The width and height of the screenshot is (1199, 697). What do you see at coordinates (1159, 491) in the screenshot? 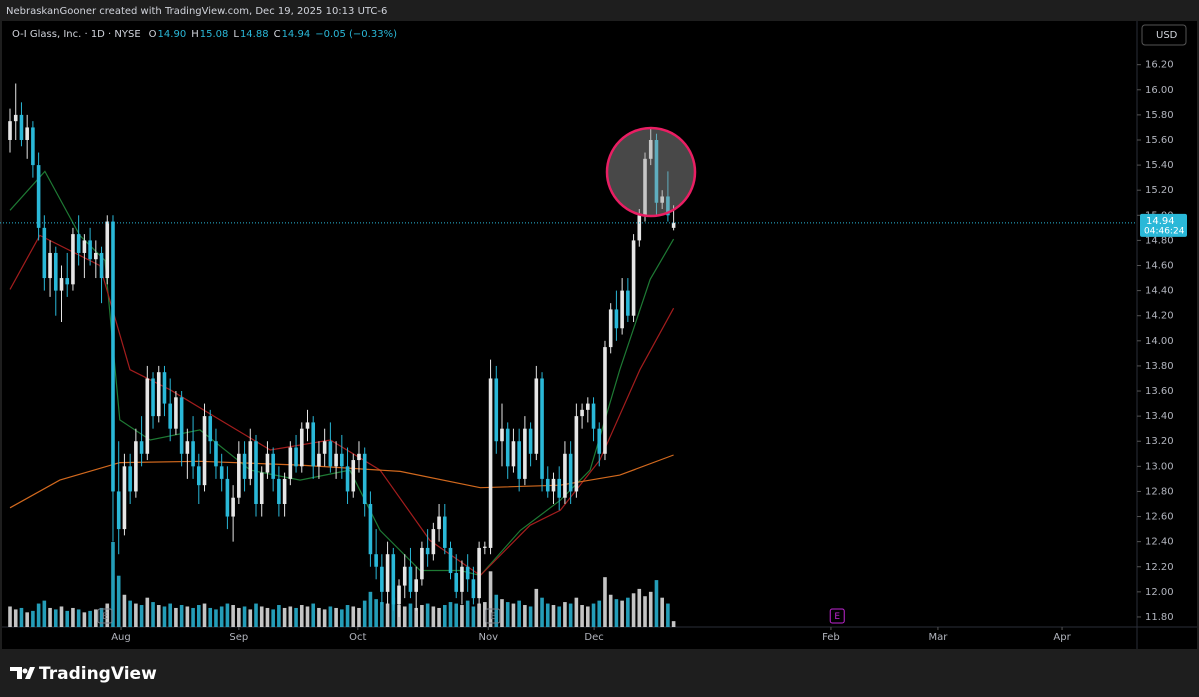
I see `y-tick-label: 12.80` at bounding box center [1159, 491].